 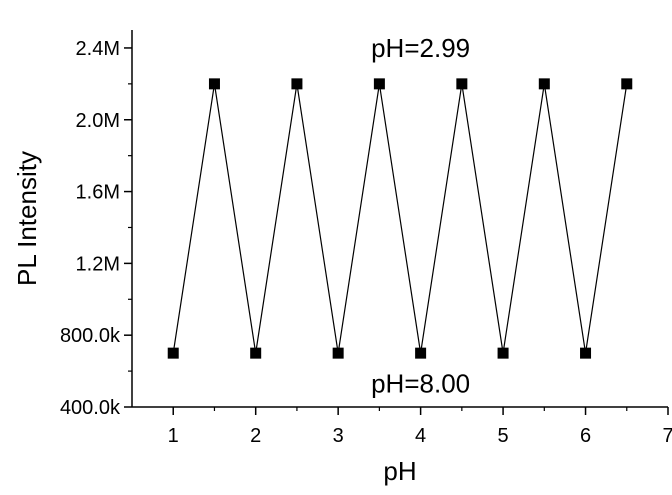 I want to click on annotation-label: pH=8.00, so click(x=420, y=384).